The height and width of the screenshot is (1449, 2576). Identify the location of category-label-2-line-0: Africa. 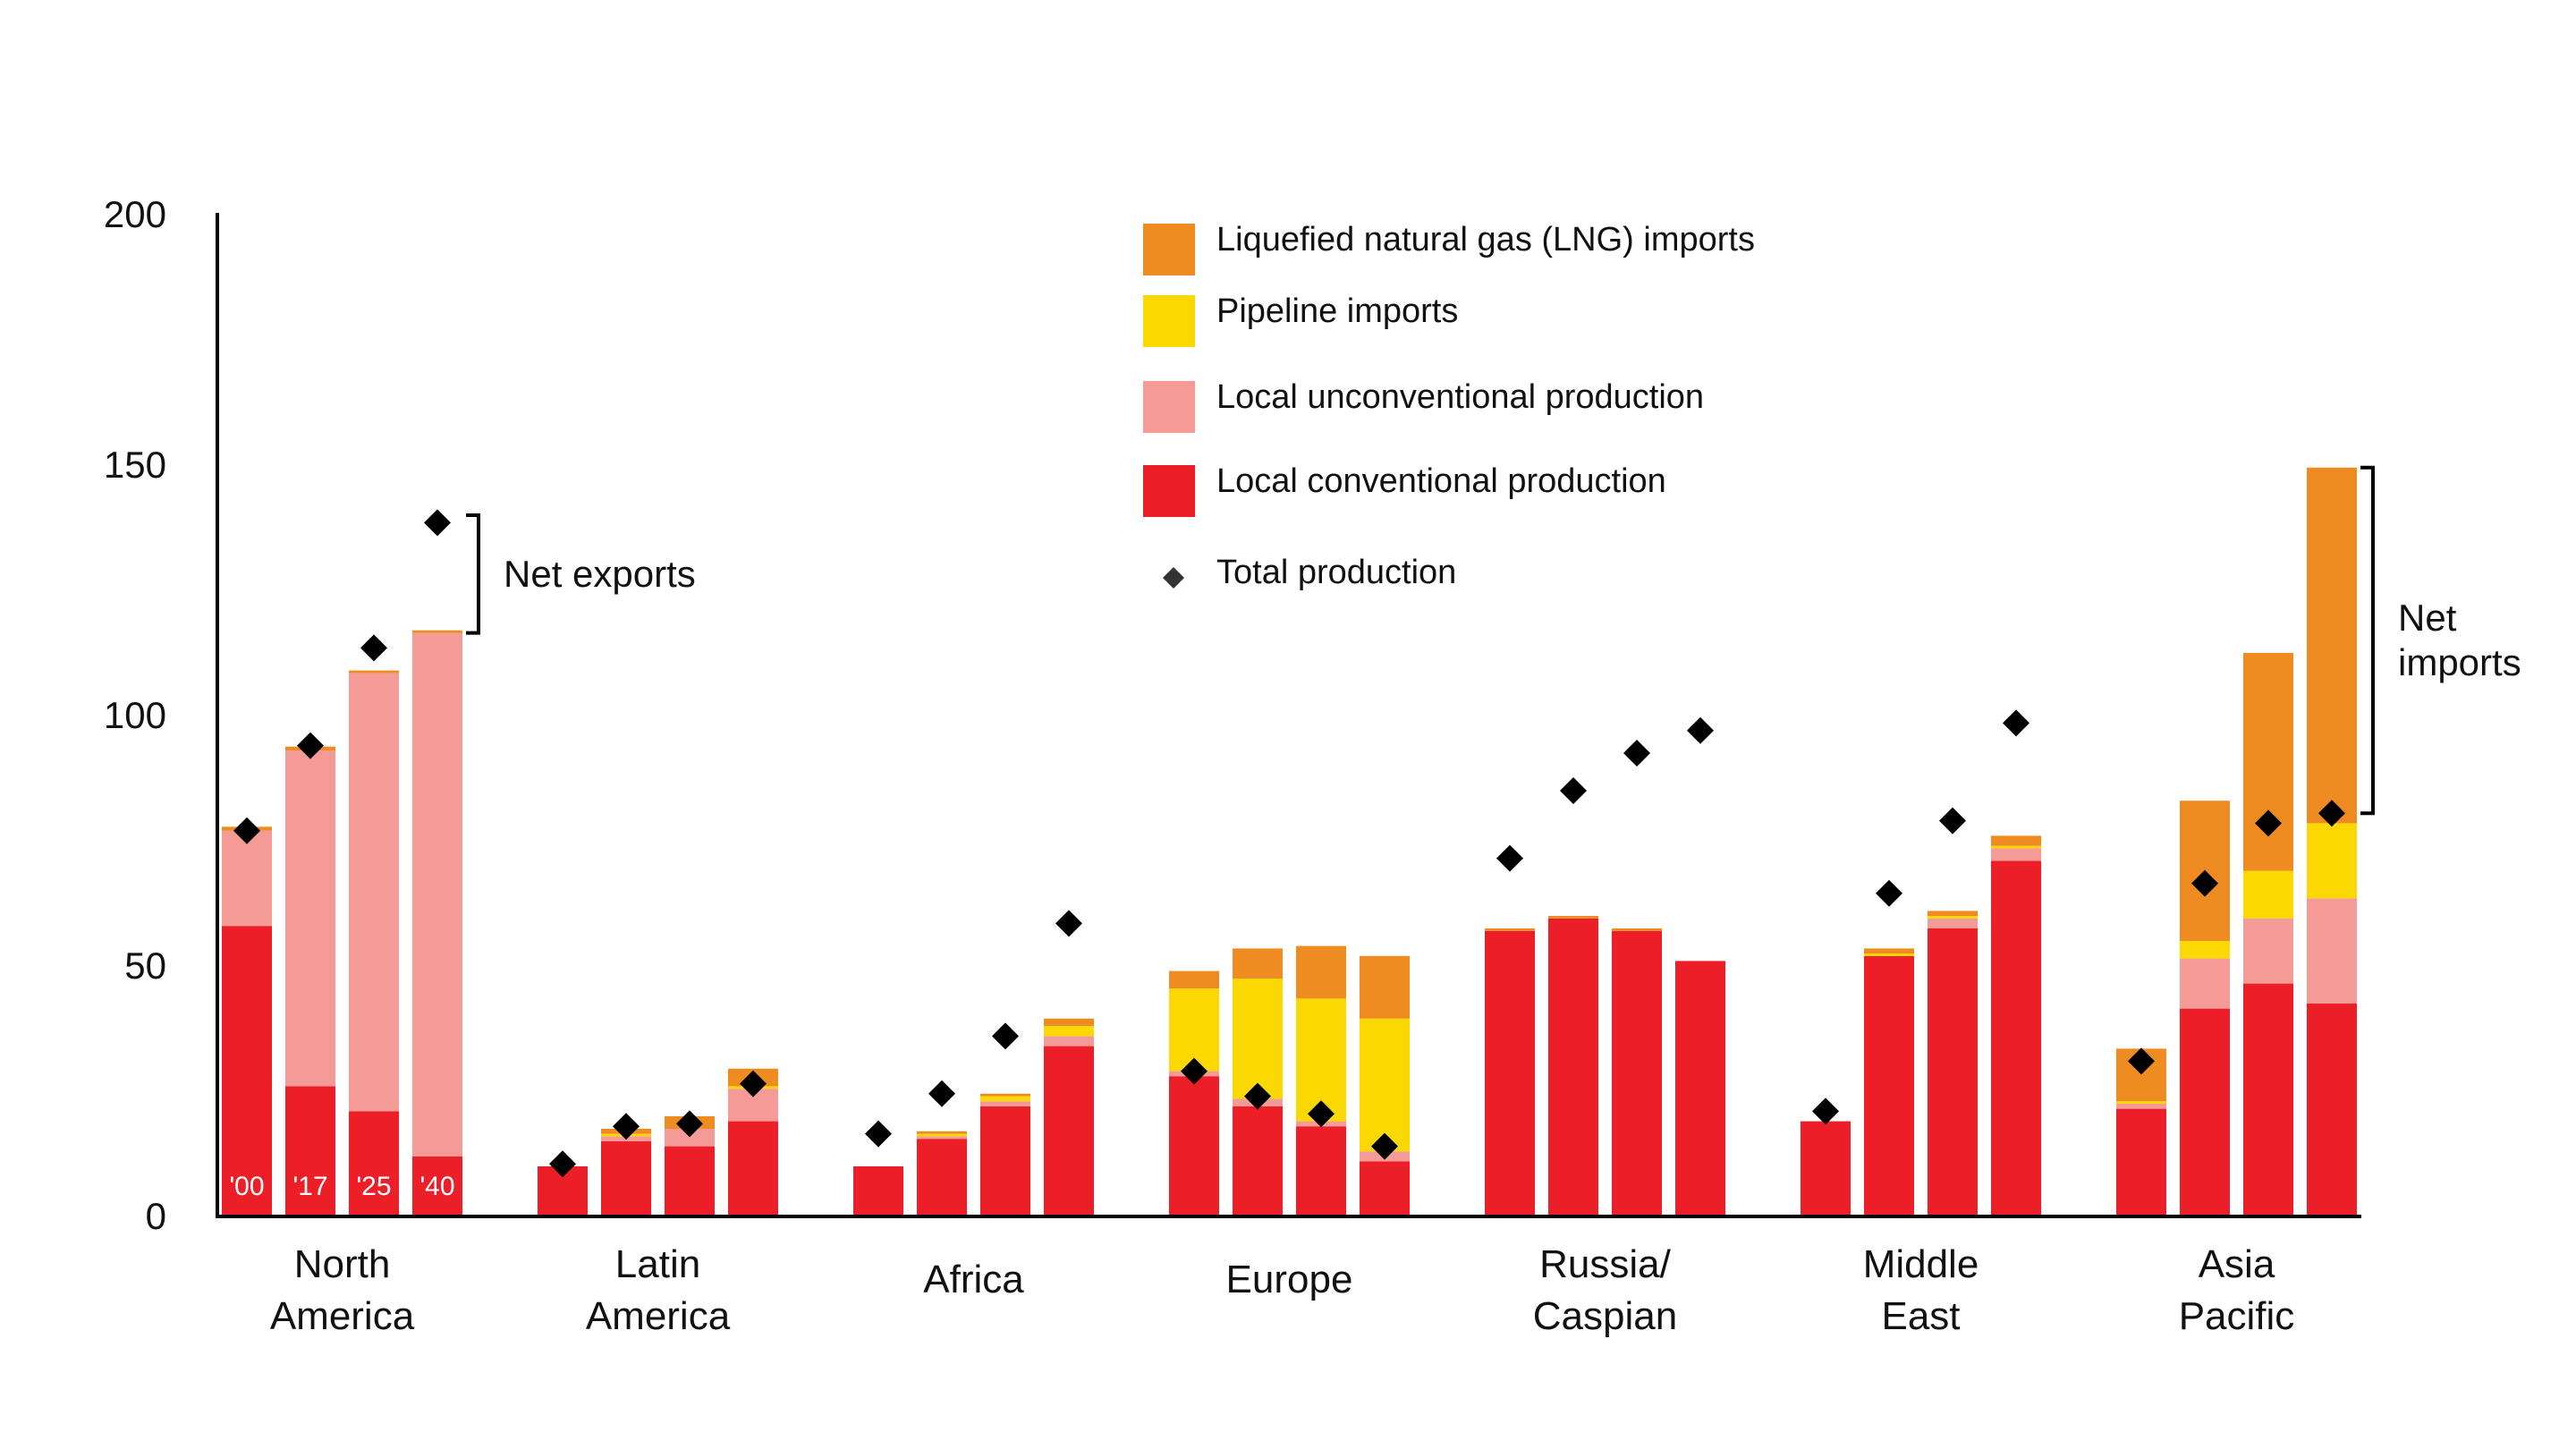
(973, 1279).